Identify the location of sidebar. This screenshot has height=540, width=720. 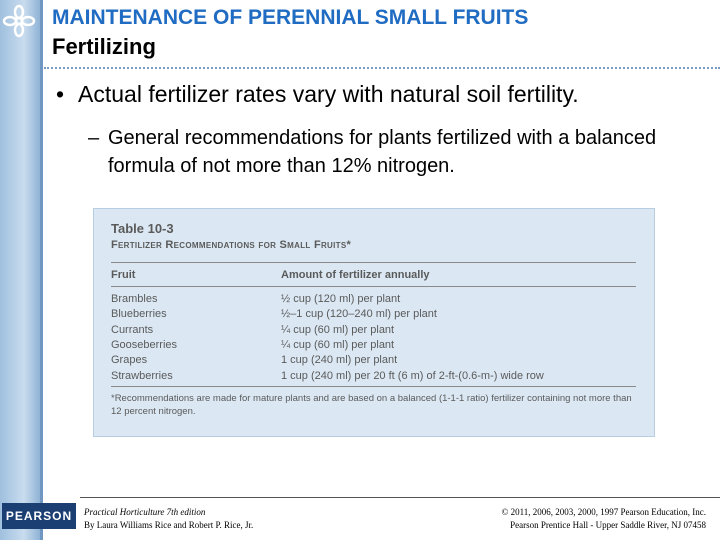
(20, 270).